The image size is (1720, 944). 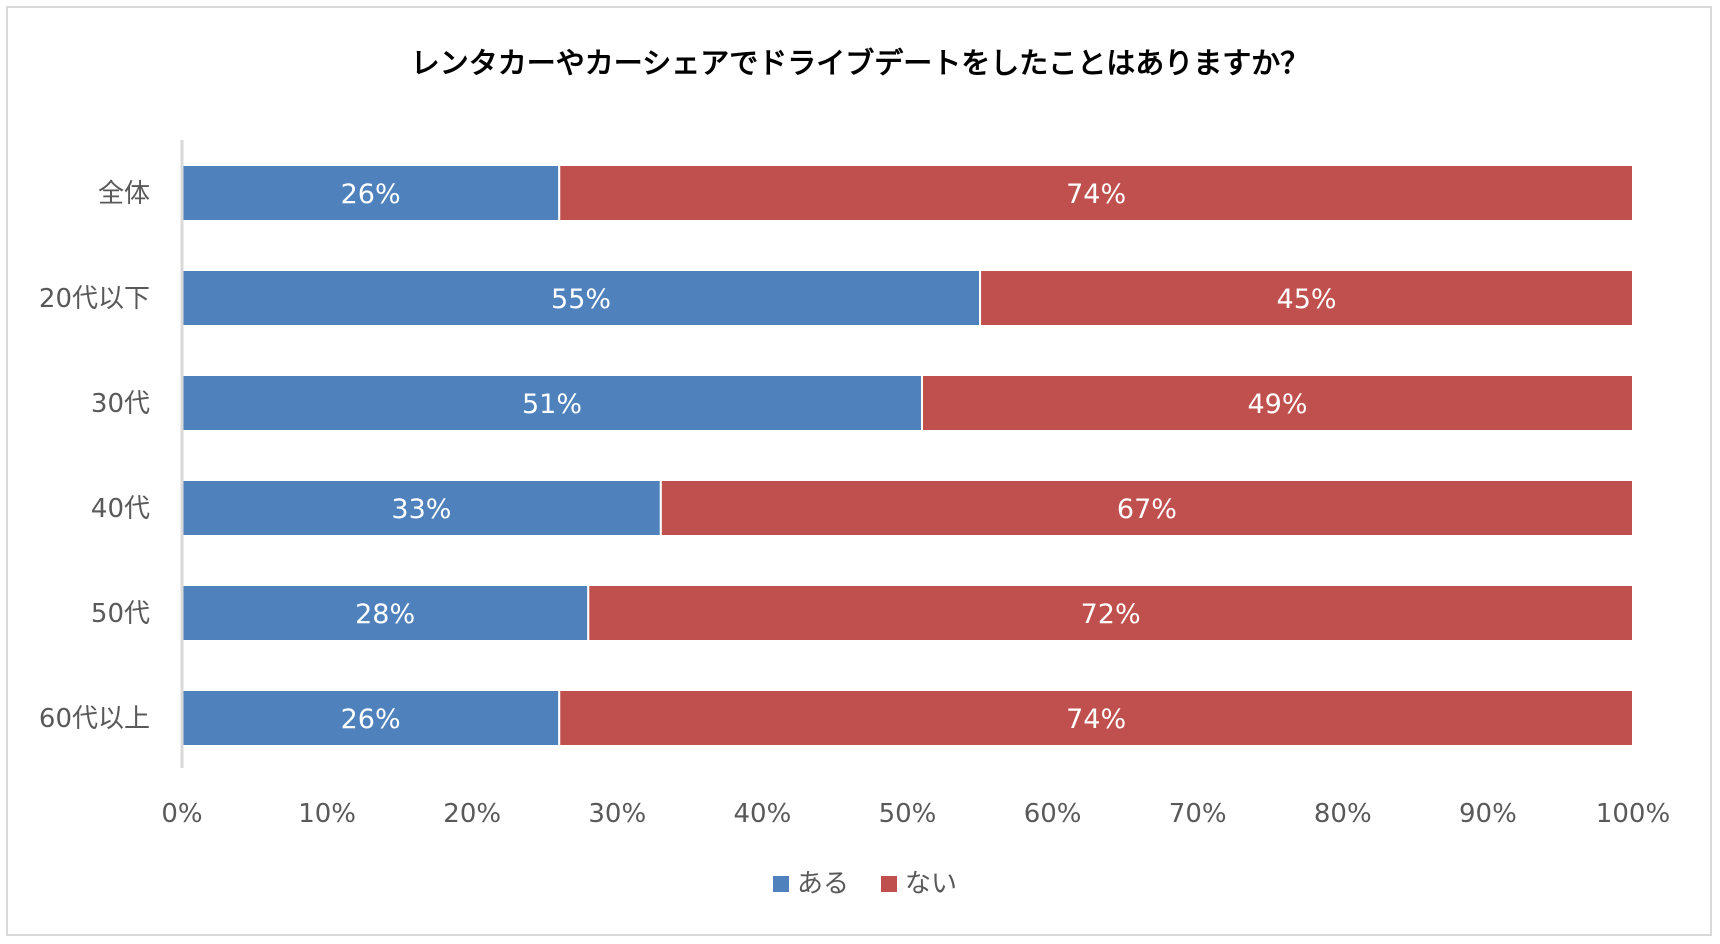 I want to click on x-tick-label-9: 90%, so click(x=1488, y=814).